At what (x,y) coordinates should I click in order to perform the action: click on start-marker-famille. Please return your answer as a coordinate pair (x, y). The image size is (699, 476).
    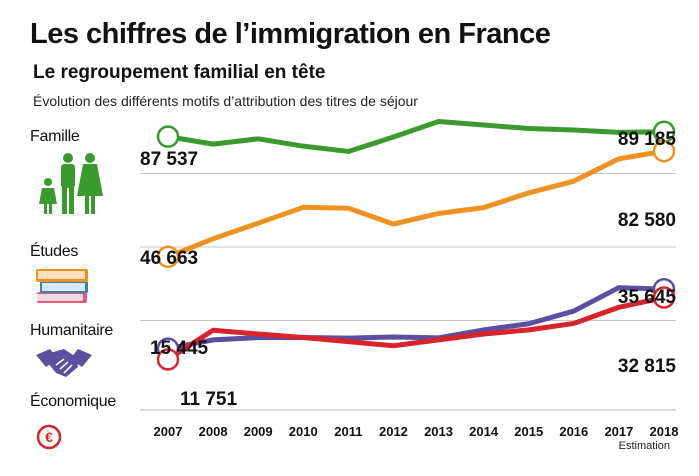
    Looking at the image, I should click on (168, 136).